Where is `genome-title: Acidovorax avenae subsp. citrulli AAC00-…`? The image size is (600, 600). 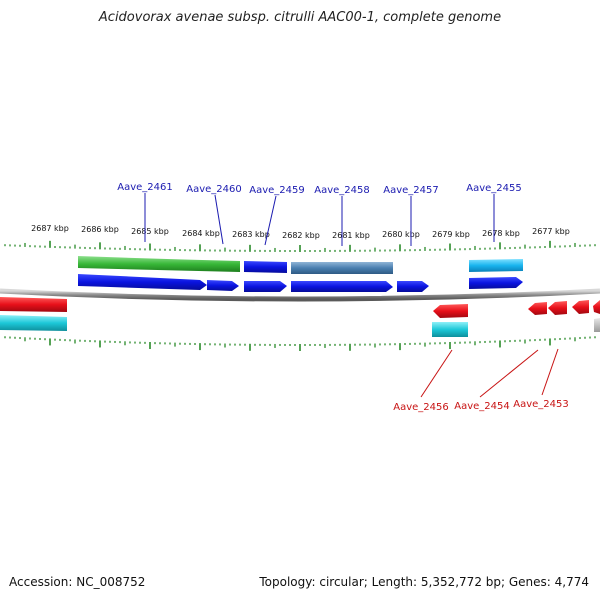 genome-title: Acidovorax avenae subsp. citrulli AAC00-… is located at coordinates (300, 17).